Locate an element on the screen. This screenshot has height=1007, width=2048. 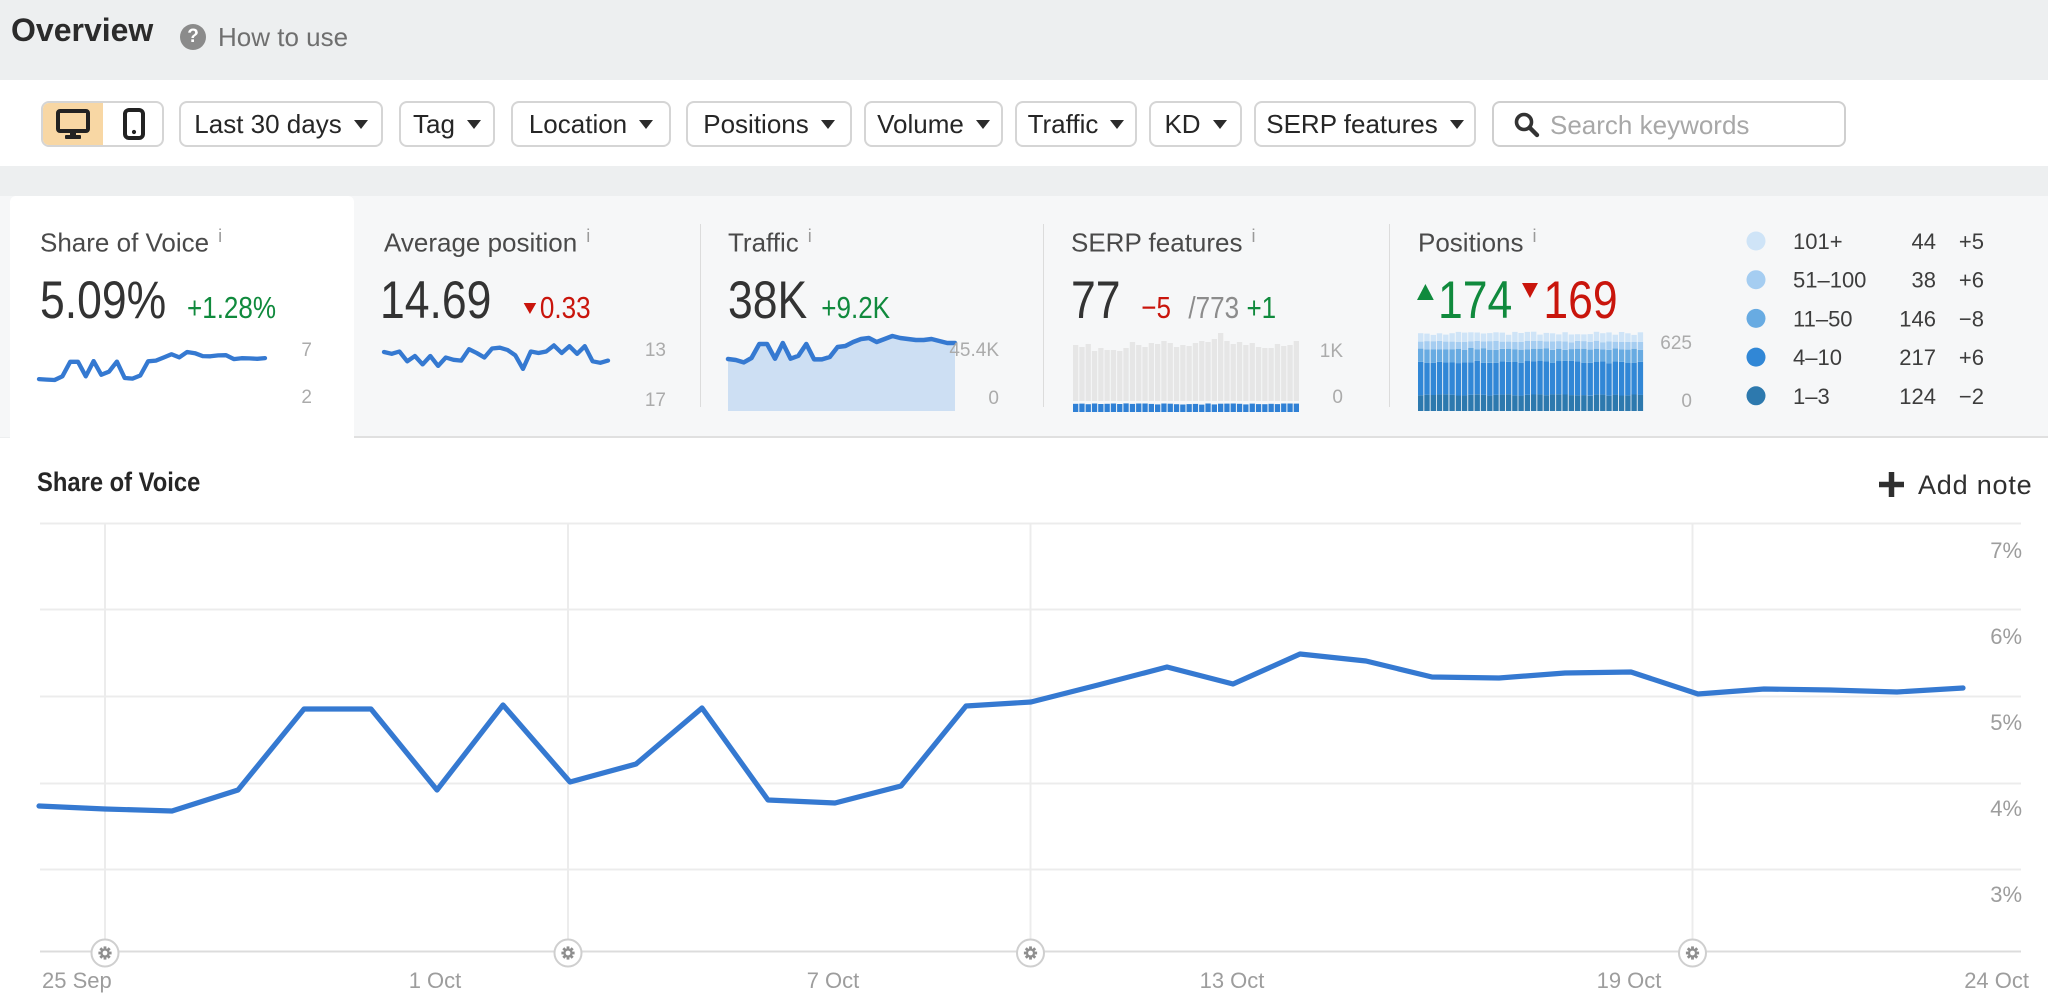
svg-text: 6% is located at coordinates (2006, 636).